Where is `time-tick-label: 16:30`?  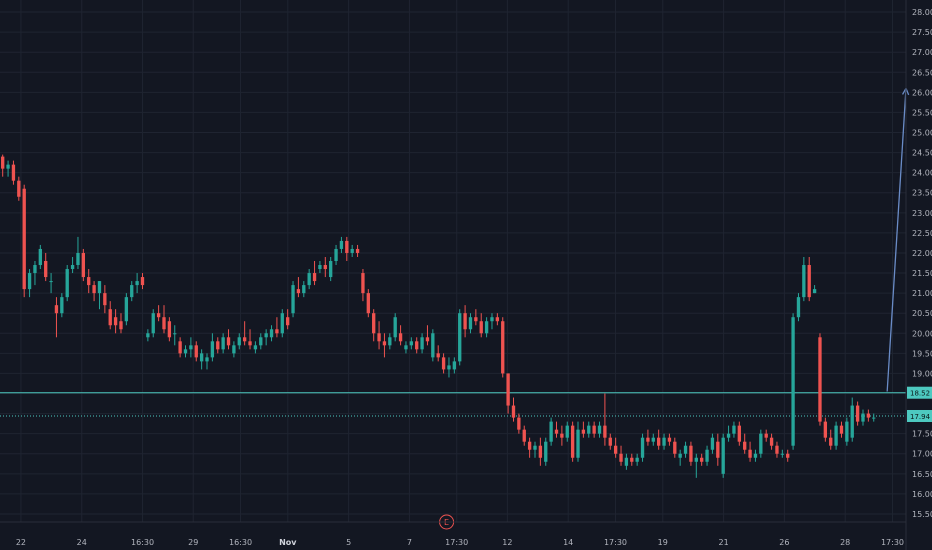
time-tick-label: 16:30 is located at coordinates (142, 542).